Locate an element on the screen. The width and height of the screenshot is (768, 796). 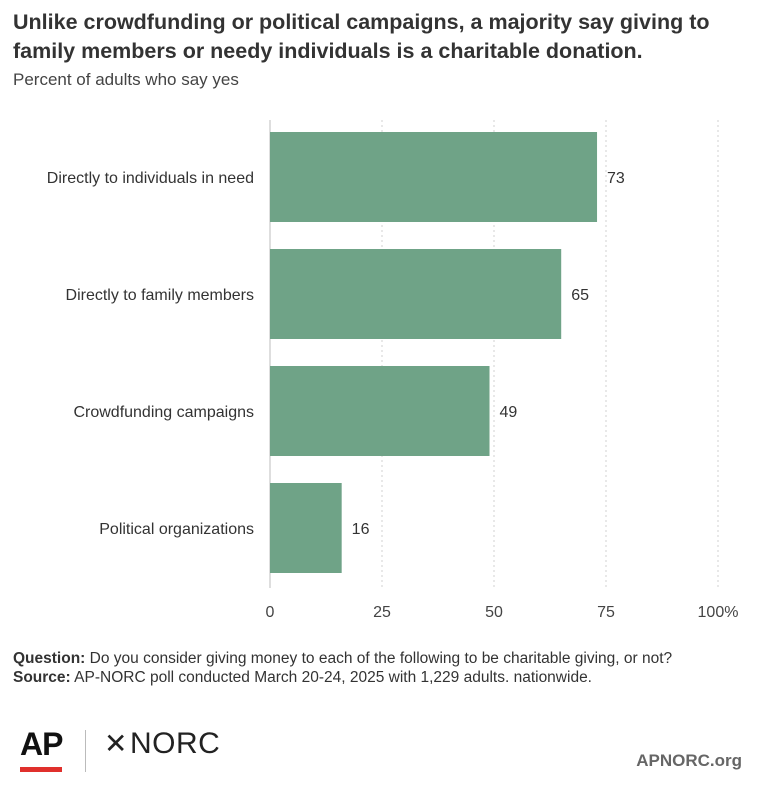
norc-logo: ✕NORC is located at coordinates (162, 744).